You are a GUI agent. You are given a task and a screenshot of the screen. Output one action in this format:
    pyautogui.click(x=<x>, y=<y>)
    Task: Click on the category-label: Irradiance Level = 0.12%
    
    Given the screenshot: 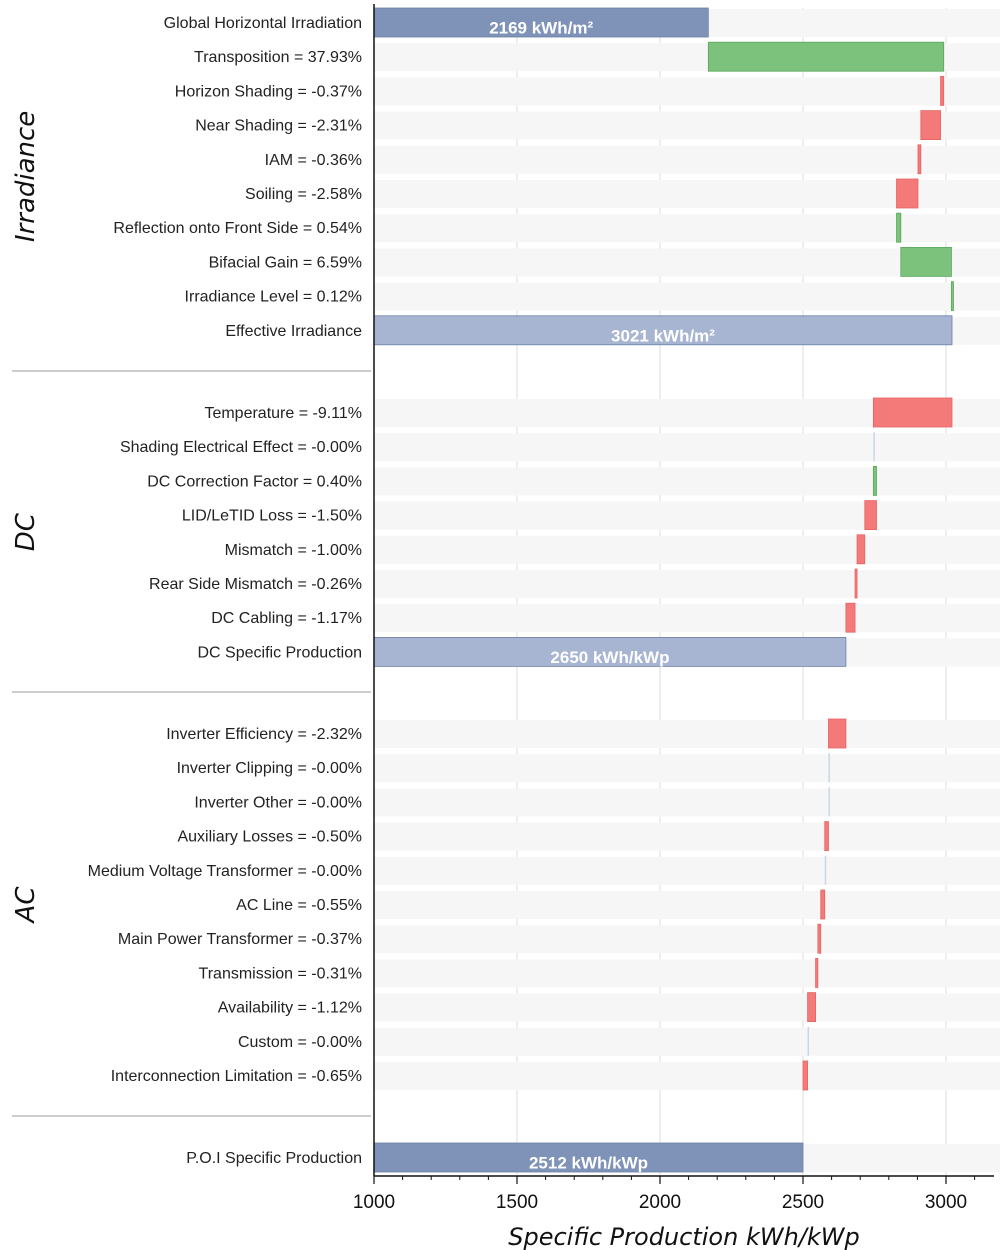 What is the action you would take?
    pyautogui.click(x=273, y=297)
    